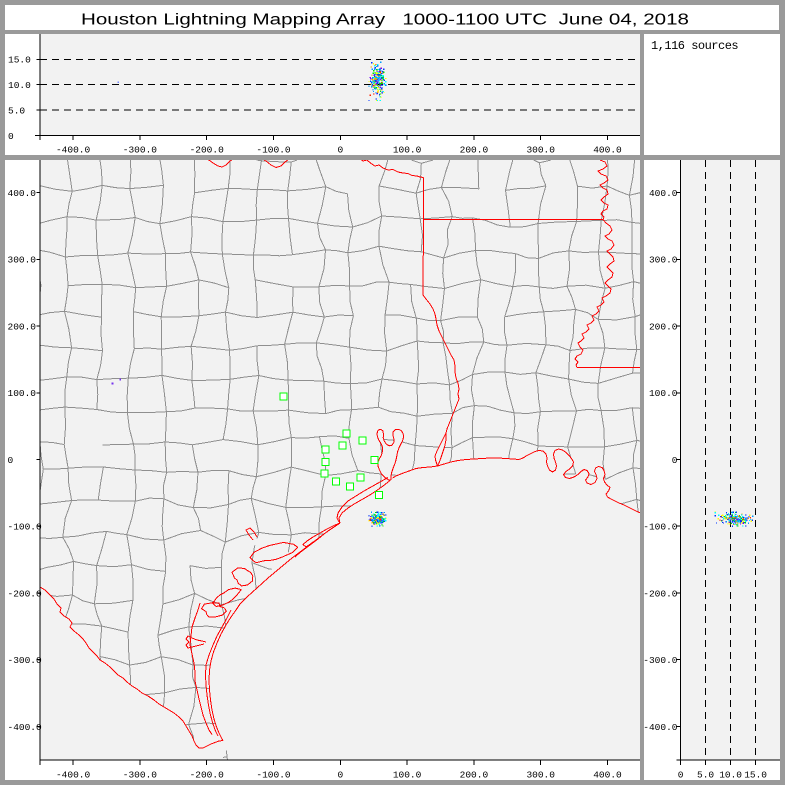  Describe the element at coordinates (694, 46) in the screenshot. I see `svg-text: 1,116 sources` at that location.